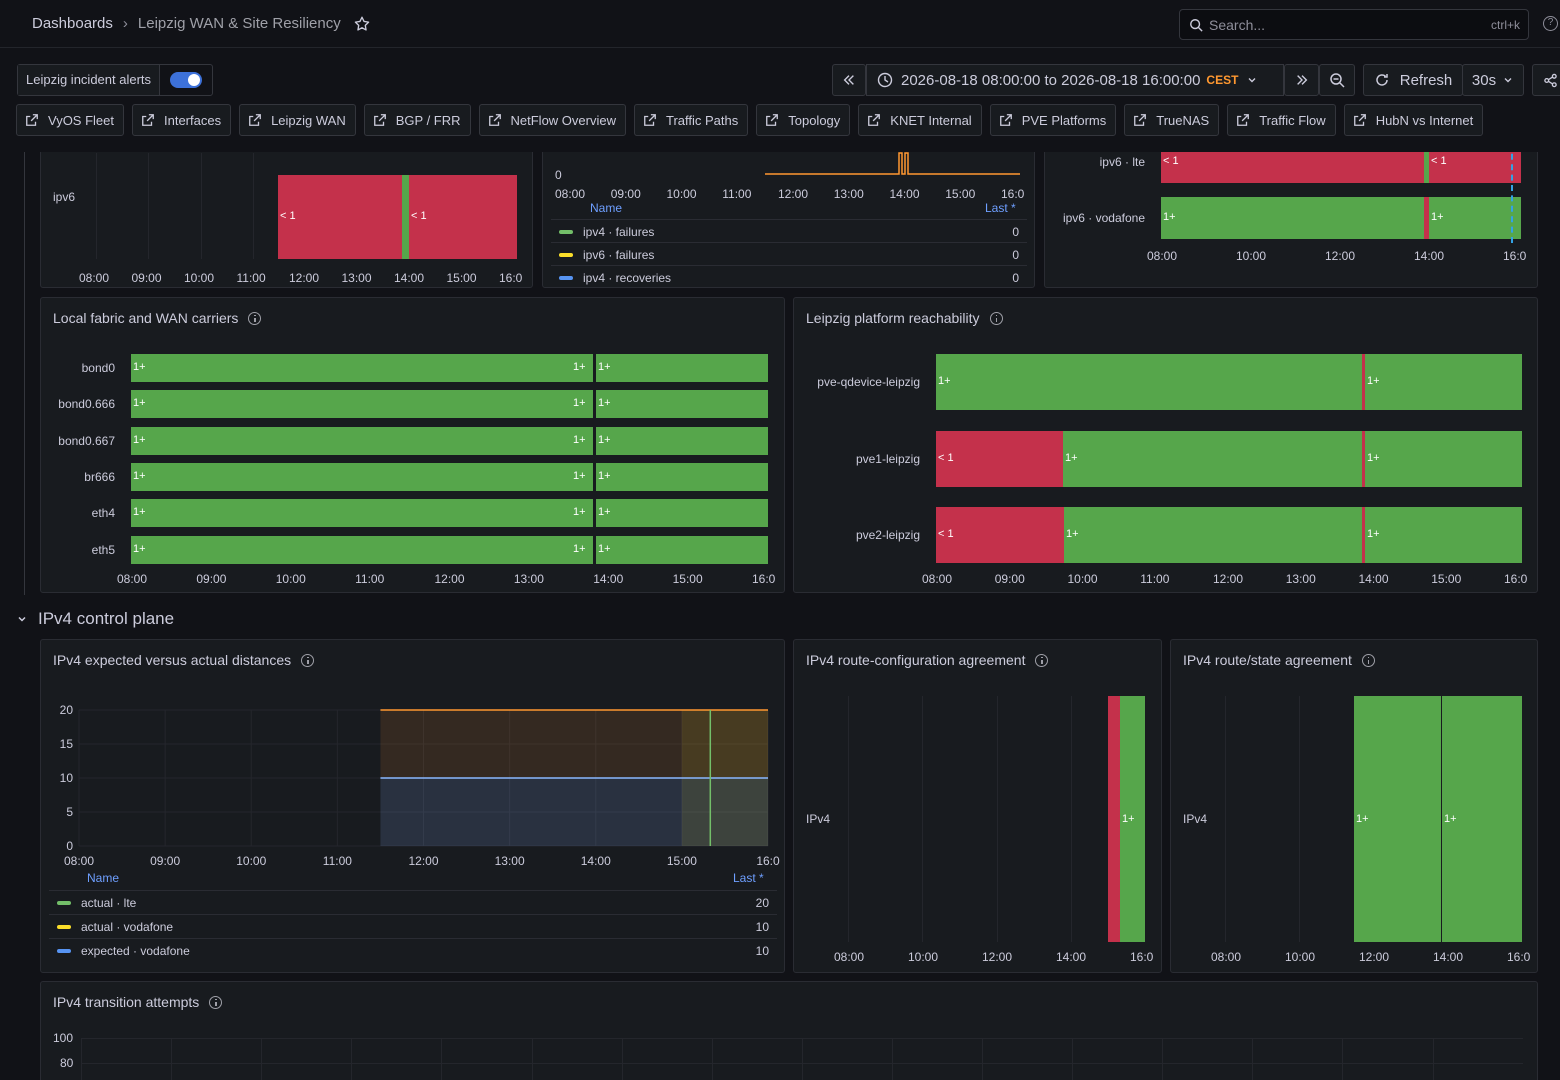  Describe the element at coordinates (789, 1030) in the screenshot. I see `panel-ipv4-transition-attempts: IPv4 transition attempts 100 80` at that location.